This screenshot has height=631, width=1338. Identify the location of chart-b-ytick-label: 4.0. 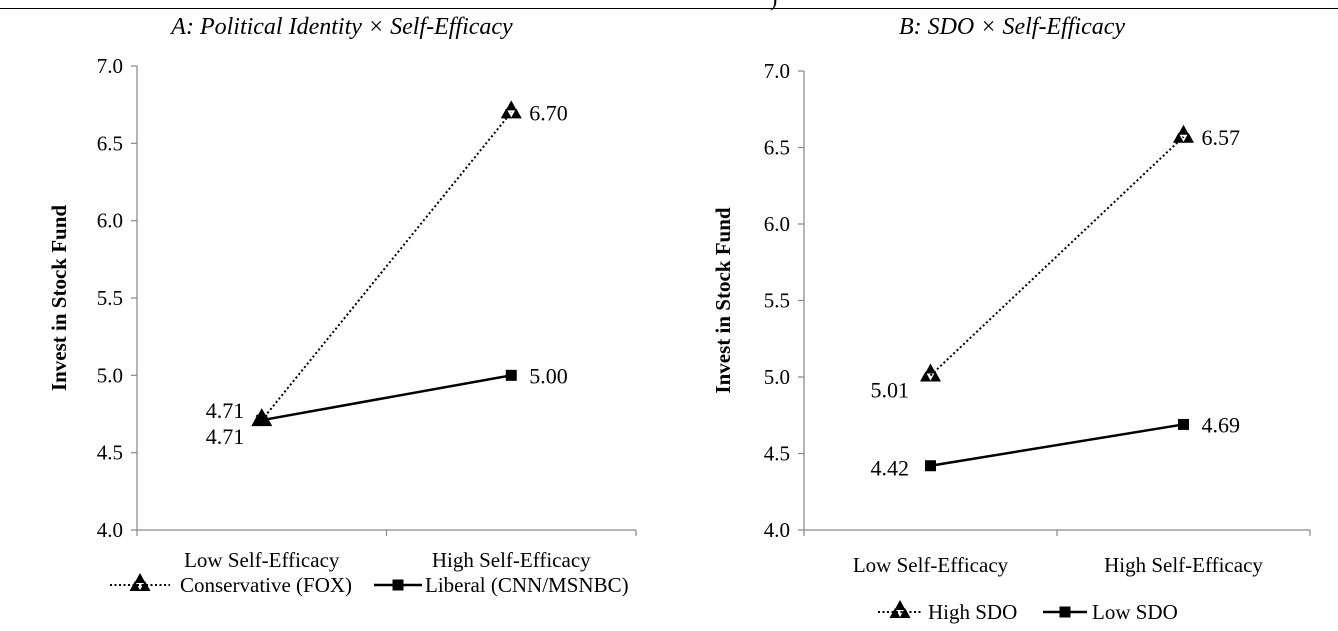
(777, 530).